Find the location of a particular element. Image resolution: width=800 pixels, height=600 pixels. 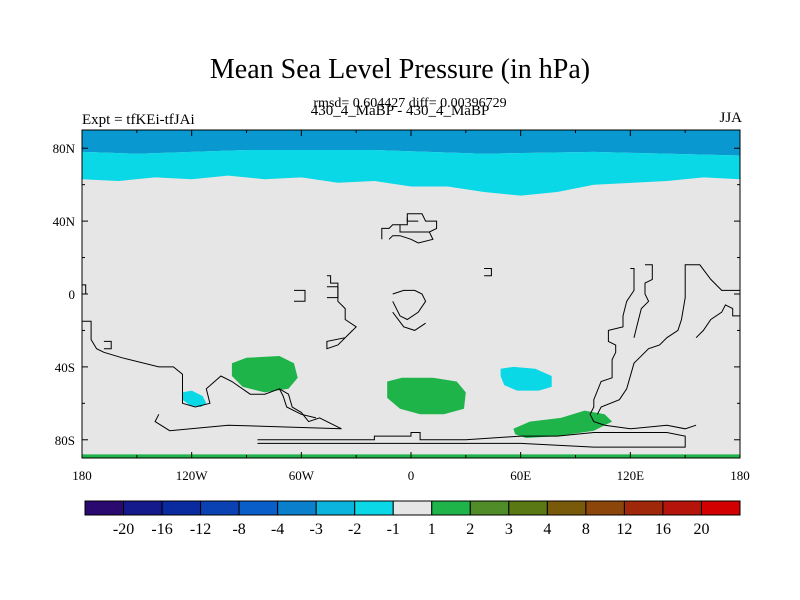

colorbar-label: -20 is located at coordinates (123, 529).